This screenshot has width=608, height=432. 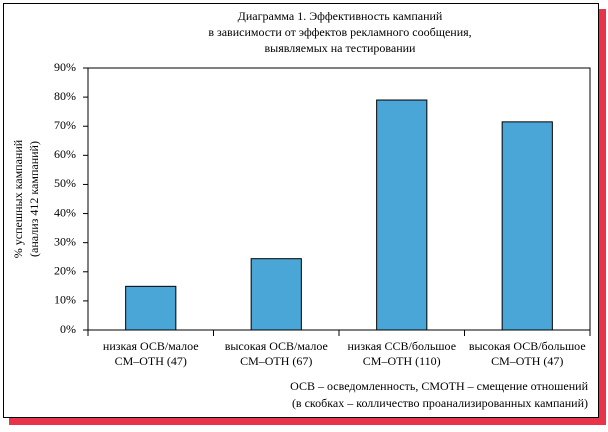 What do you see at coordinates (151, 346) in the screenshot?
I see `x-tick-label: низкая ОСВ/малое` at bounding box center [151, 346].